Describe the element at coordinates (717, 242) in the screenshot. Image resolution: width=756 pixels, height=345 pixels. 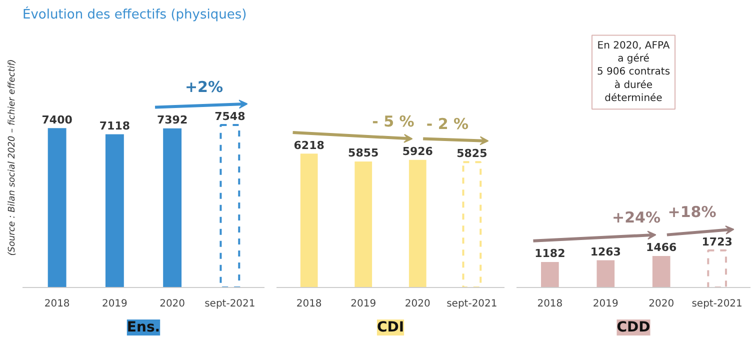
I see `data-label: 1723` at that location.